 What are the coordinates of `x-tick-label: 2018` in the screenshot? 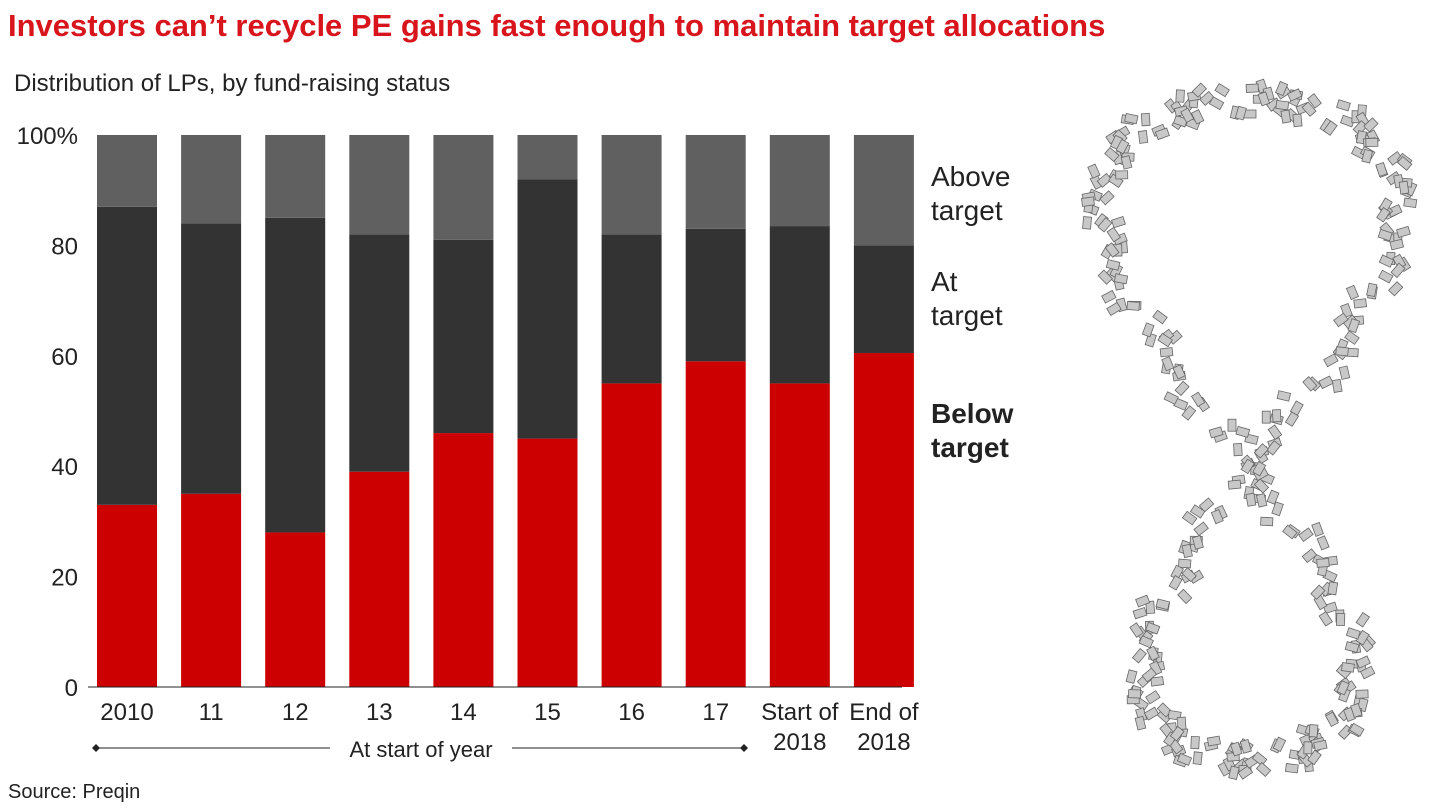 It's located at (799, 742).